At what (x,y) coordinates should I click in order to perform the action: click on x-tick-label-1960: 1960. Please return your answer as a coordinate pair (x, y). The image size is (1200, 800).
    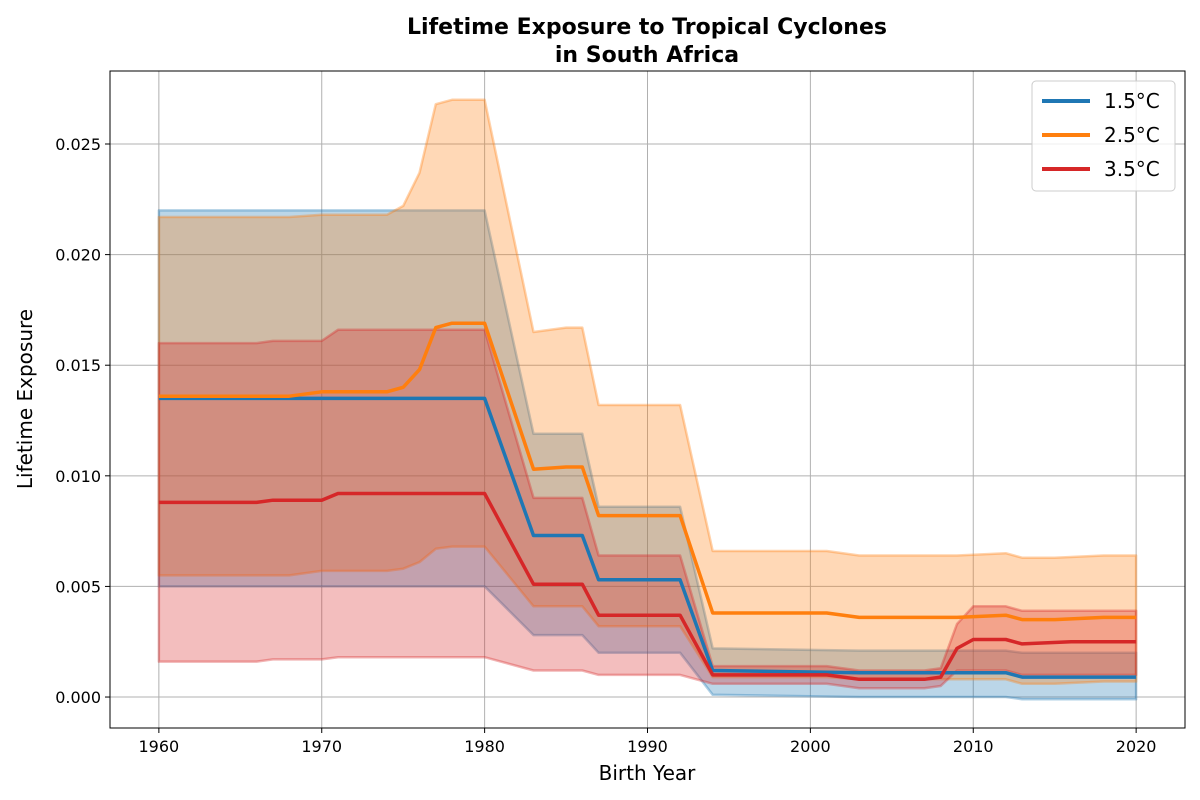
    Looking at the image, I should click on (159, 746).